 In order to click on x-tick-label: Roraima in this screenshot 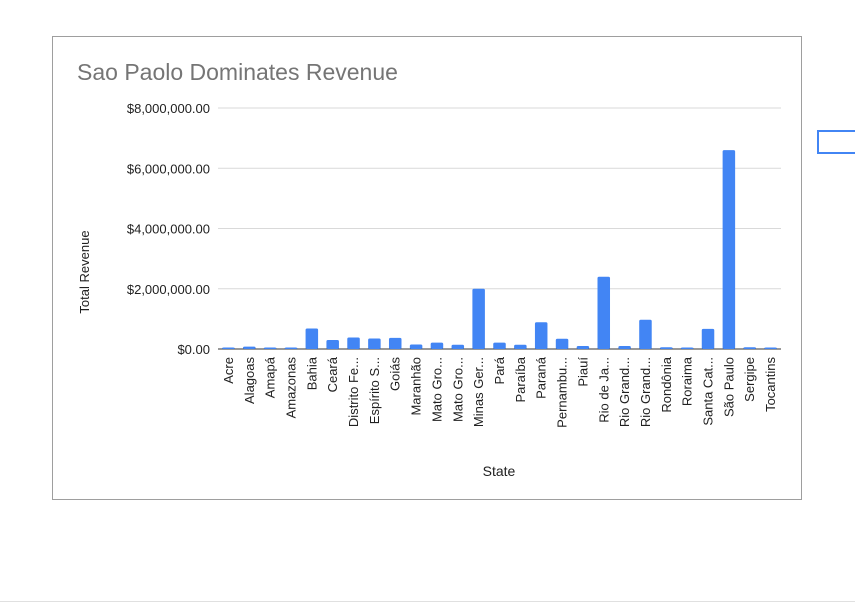, I will do `click(687, 381)`.